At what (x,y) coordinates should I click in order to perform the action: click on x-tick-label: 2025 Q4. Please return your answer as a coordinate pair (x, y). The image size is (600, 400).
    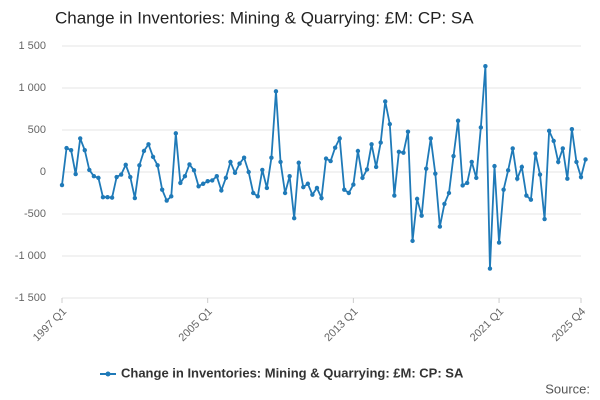
    Looking at the image, I should click on (569, 325).